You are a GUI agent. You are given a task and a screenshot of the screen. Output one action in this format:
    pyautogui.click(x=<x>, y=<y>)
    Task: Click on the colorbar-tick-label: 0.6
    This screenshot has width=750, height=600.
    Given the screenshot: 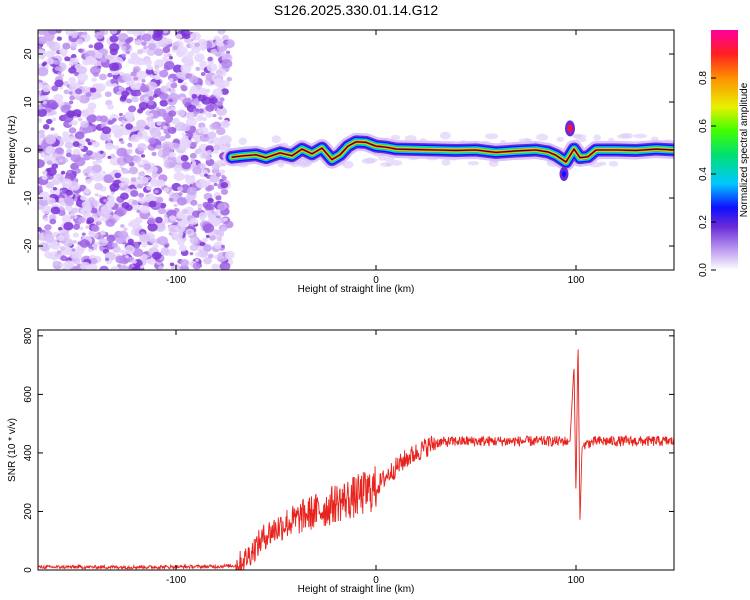 What is the action you would take?
    pyautogui.click(x=703, y=126)
    